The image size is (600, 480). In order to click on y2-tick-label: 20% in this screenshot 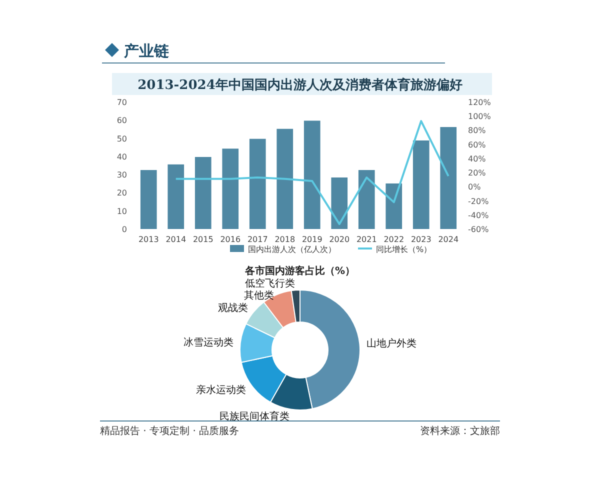, I will do `click(477, 173)`.